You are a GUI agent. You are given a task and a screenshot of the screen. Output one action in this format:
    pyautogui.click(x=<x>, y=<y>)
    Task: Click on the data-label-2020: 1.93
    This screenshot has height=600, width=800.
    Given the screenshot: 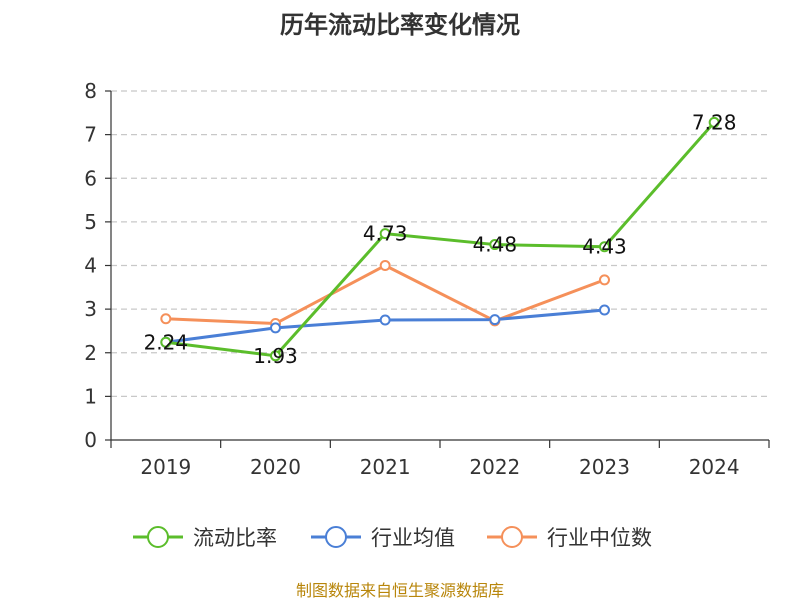 What is the action you would take?
    pyautogui.click(x=275, y=356)
    